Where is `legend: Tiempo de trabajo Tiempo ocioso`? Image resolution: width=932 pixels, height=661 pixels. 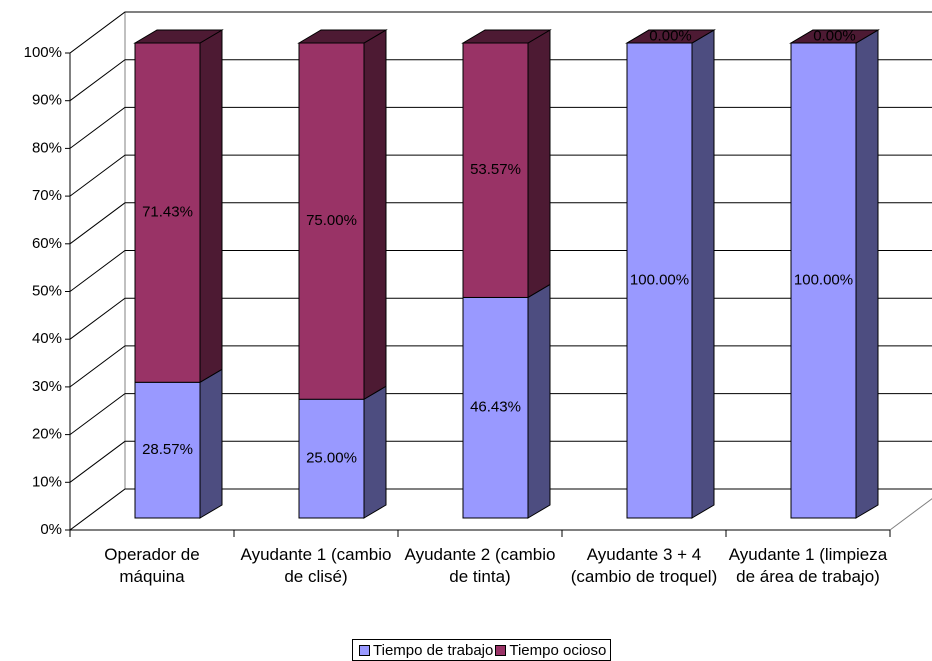
legend: Tiempo de trabajo Tiempo ocioso is located at coordinates (482, 650).